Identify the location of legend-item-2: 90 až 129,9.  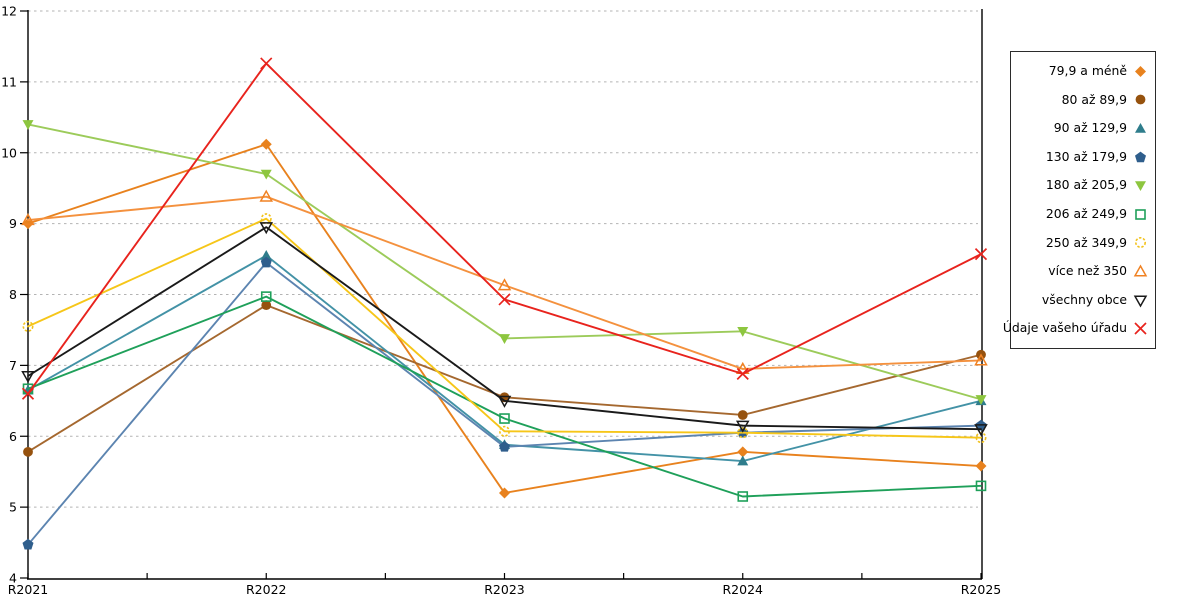
(1083, 128).